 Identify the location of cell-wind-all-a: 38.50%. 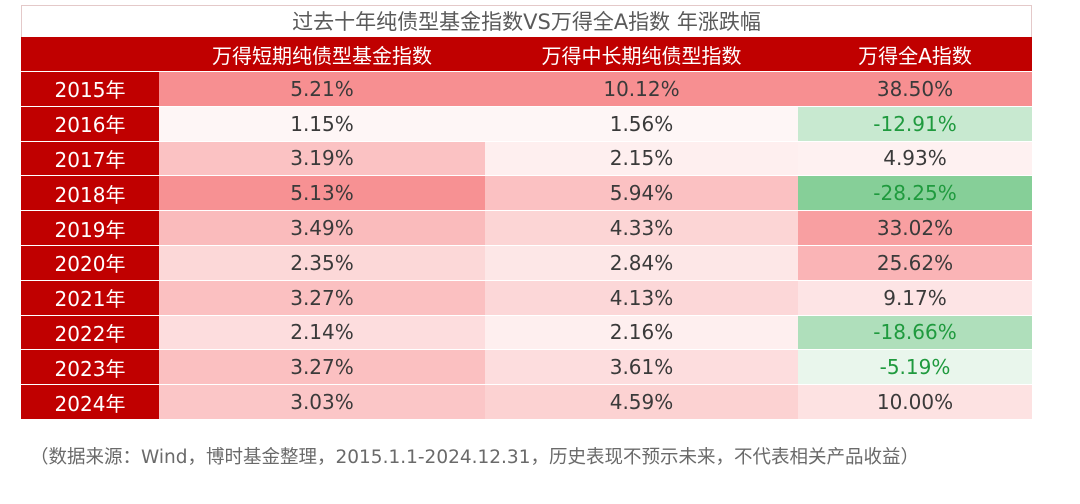
(915, 89).